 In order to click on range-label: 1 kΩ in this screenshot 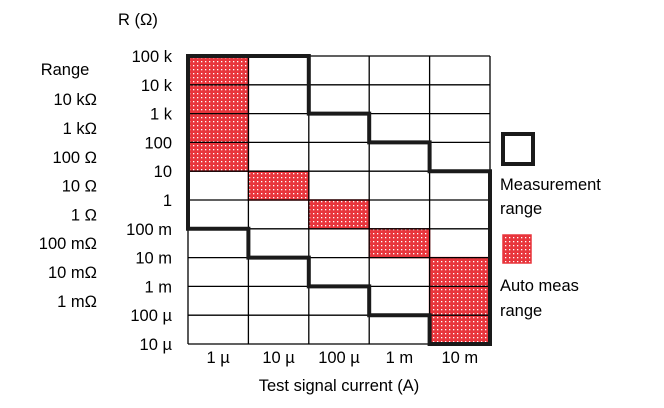, I will do `click(80, 129)`.